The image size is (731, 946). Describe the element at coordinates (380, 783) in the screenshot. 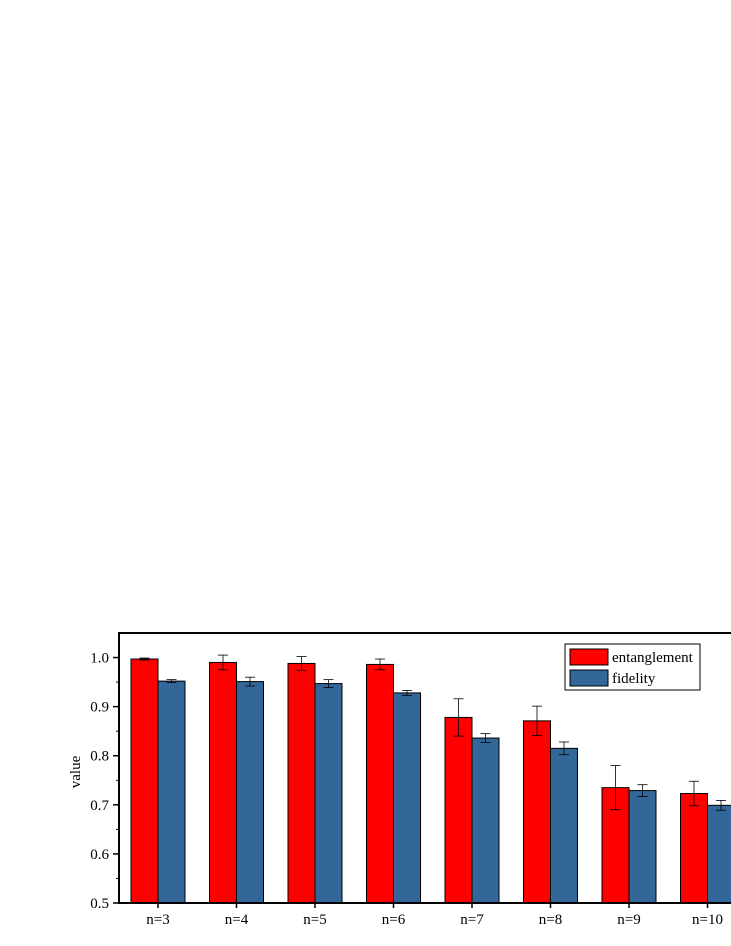

I see `bar-entanglement-n=6` at that location.